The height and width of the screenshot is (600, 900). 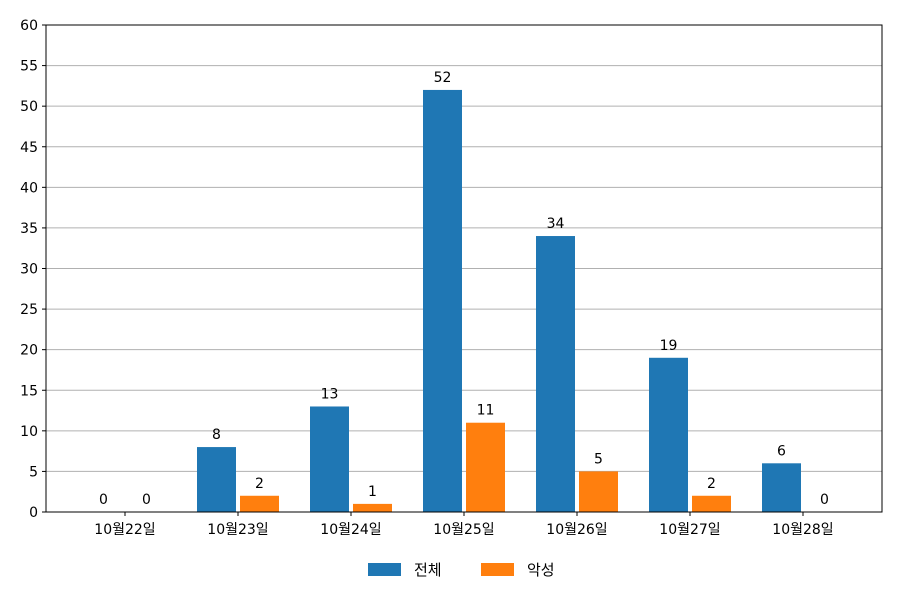 I want to click on legend-swatch-malicious, so click(x=497, y=569).